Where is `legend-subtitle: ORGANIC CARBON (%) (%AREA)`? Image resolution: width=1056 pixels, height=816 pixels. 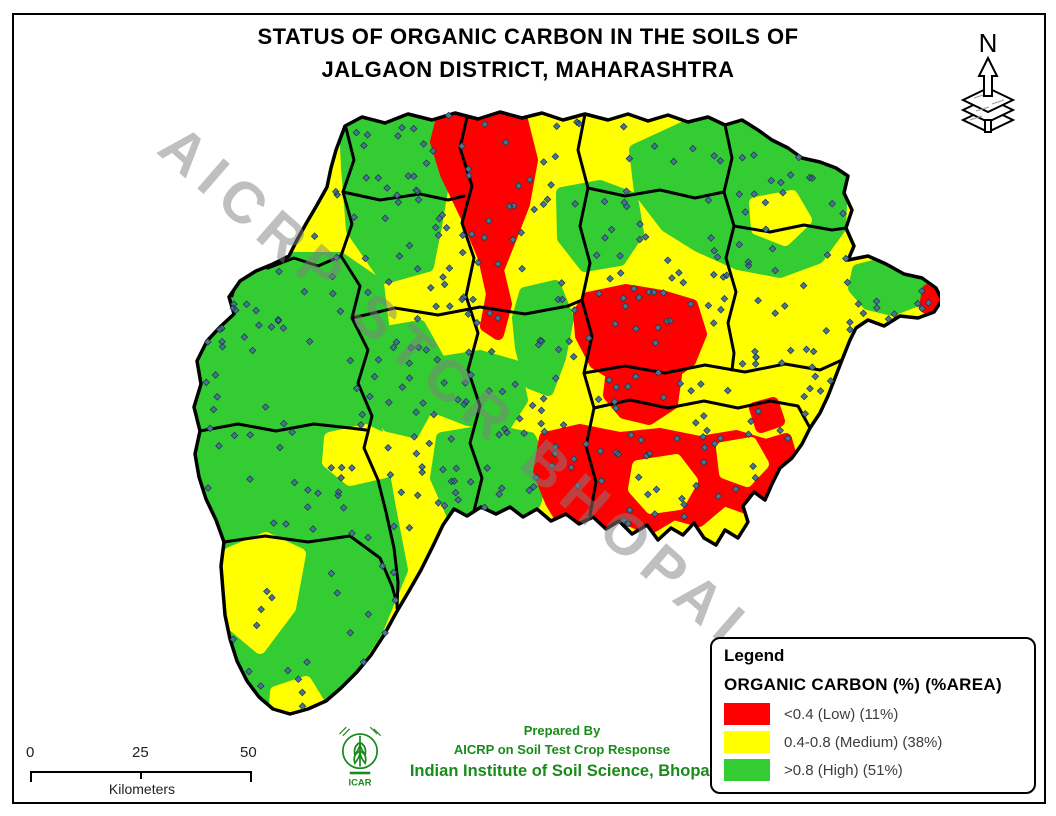
legend-subtitle: ORGANIC CARBON (%) (%AREA) is located at coordinates (863, 684).